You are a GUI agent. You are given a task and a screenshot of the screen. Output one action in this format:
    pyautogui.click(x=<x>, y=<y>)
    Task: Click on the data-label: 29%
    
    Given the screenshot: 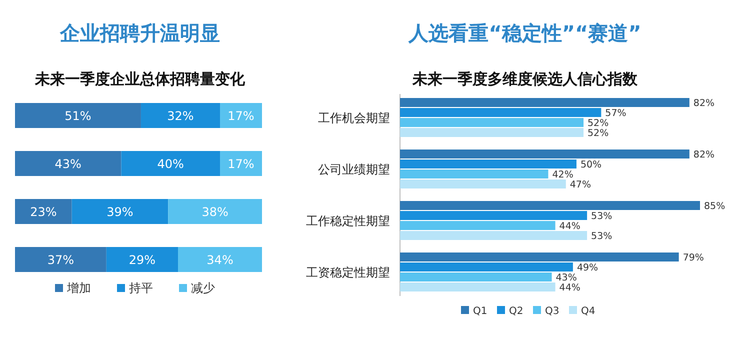 What is the action you would take?
    pyautogui.click(x=142, y=260)
    